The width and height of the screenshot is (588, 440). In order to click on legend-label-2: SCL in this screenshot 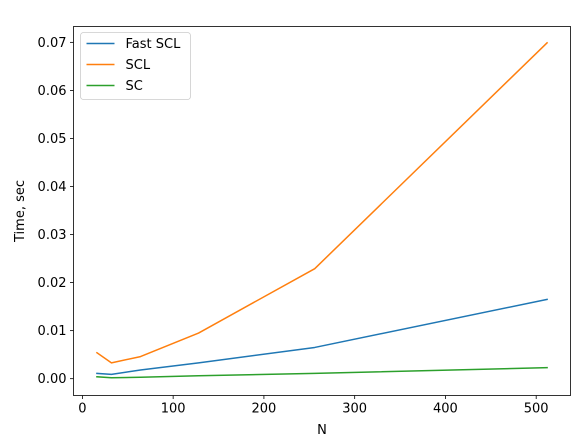, I will do `click(138, 65)`.